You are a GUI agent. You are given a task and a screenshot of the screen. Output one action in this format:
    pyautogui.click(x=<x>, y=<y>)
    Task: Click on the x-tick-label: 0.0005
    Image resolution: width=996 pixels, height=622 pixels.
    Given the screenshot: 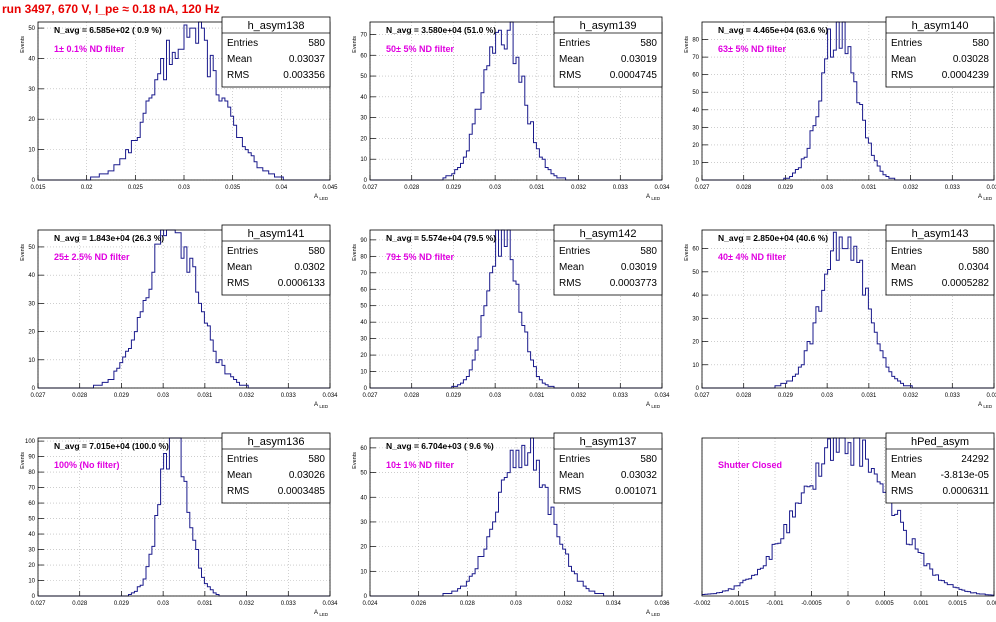 What is the action you would take?
    pyautogui.click(x=884, y=604)
    